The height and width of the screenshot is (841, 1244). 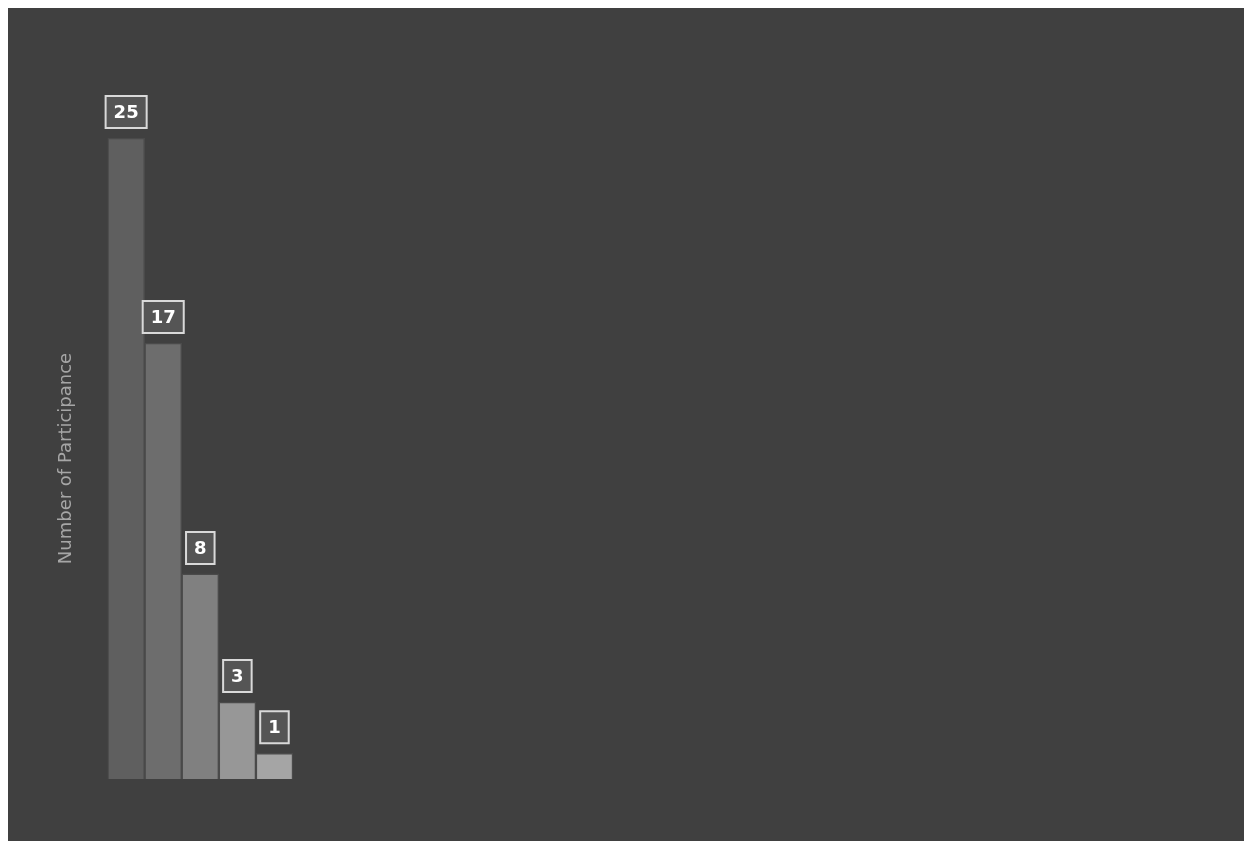 What do you see at coordinates (126, 111) in the screenshot?
I see `data-label: 25` at bounding box center [126, 111].